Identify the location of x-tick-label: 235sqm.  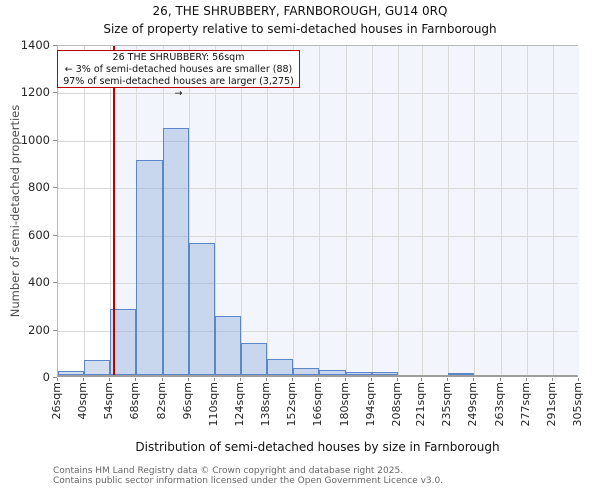
(447, 404).